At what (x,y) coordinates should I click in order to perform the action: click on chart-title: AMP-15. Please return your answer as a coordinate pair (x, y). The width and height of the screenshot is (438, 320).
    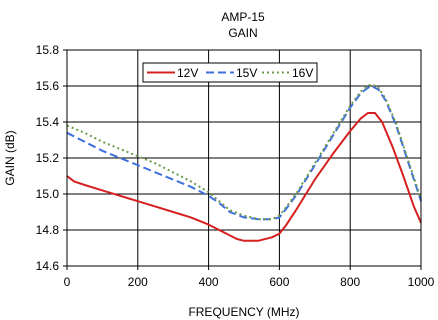
    Looking at the image, I should click on (243, 17).